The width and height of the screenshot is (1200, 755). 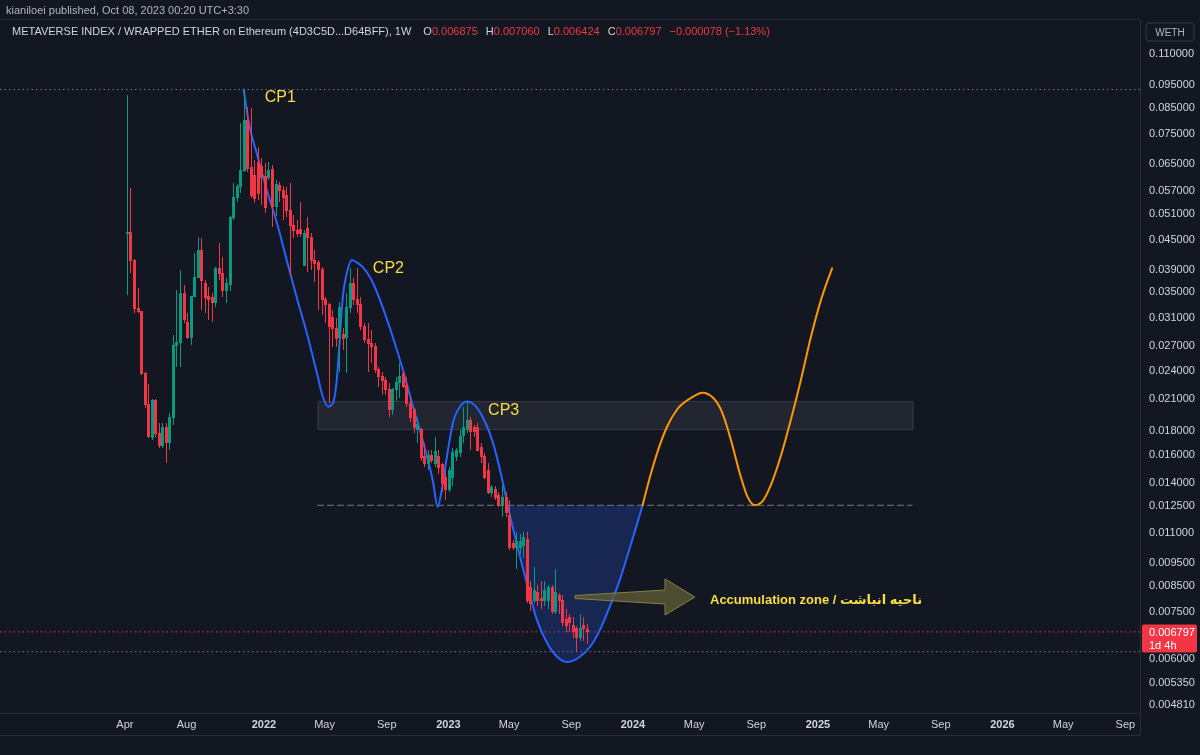 What do you see at coordinates (1172, 107) in the screenshot?
I see `y-tick-label: 0.085000` at bounding box center [1172, 107].